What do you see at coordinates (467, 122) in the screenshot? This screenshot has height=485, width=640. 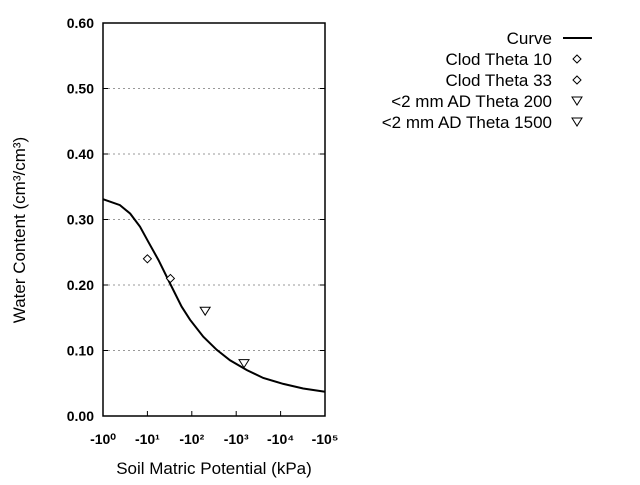 I see `legend-label: <2 mm AD Theta 1500` at bounding box center [467, 122].